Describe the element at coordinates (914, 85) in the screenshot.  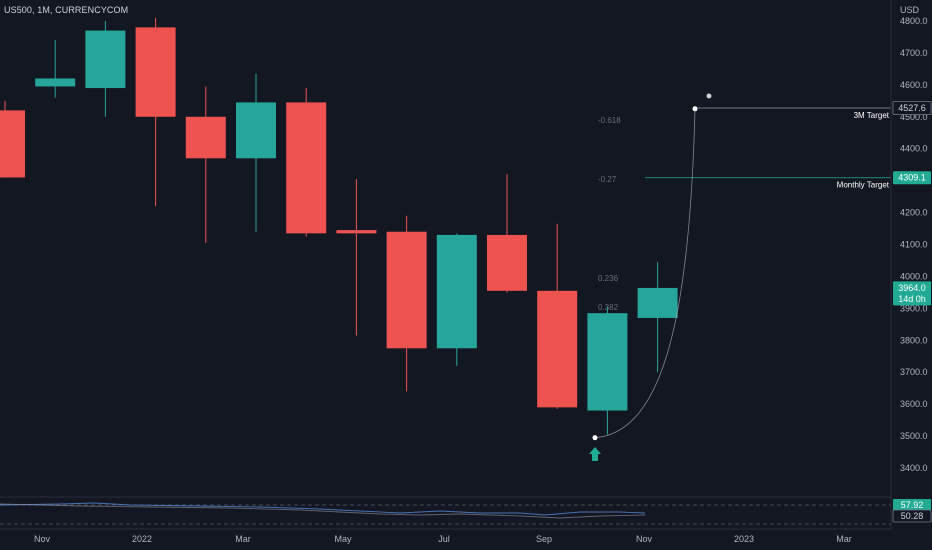
I see `price-tick-label: 4600.0` at that location.